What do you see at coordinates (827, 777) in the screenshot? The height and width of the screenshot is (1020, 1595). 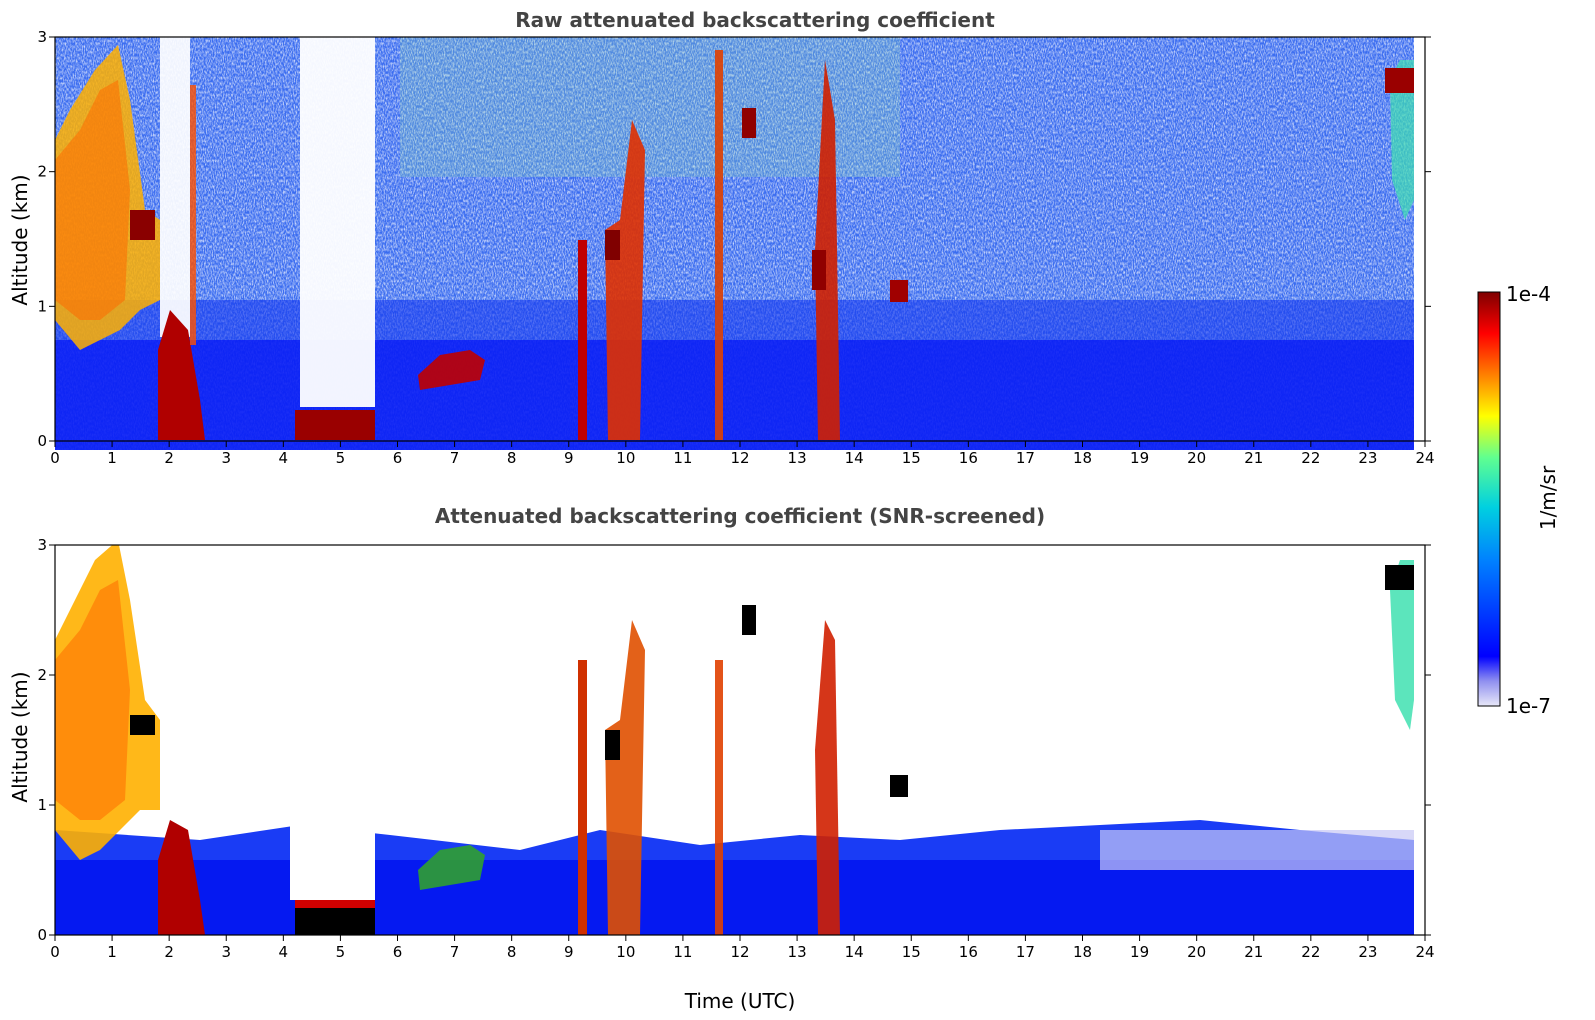 I see `screened-feature-13h` at bounding box center [827, 777].